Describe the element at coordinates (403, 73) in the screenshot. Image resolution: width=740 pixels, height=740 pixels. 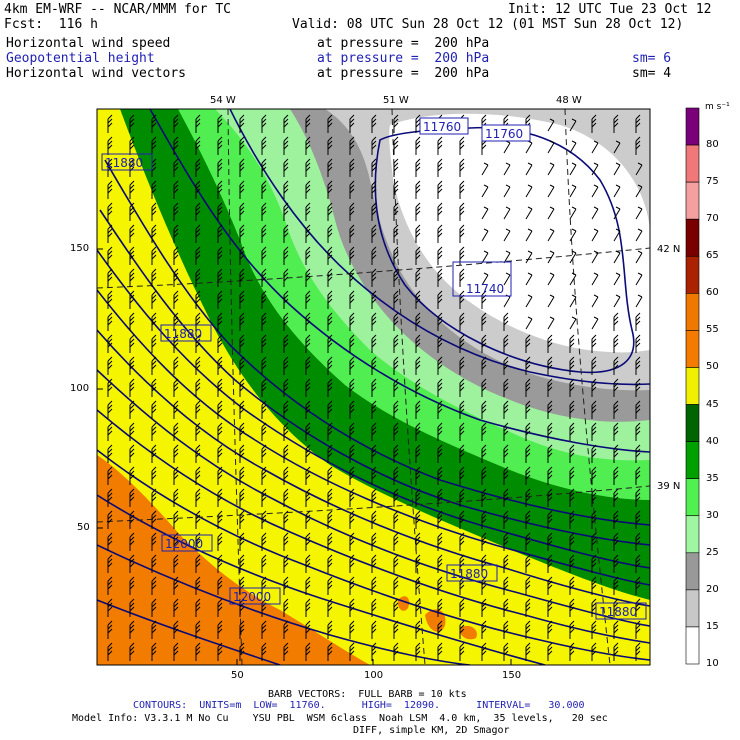
I see `field-level-wind-vectors: at pressure = 200 hPa` at that location.